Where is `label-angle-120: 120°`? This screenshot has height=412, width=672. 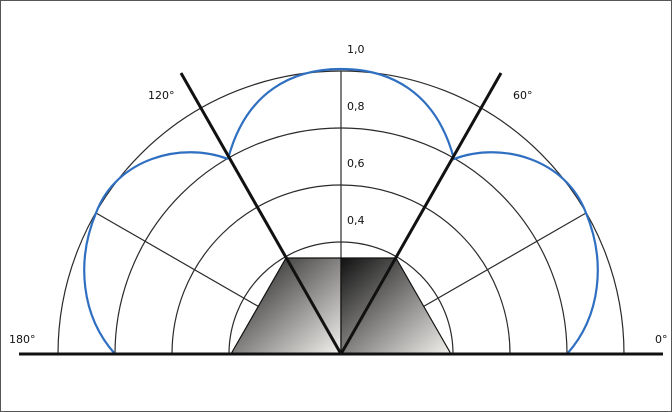
label-angle-120: 120° is located at coordinates (161, 95).